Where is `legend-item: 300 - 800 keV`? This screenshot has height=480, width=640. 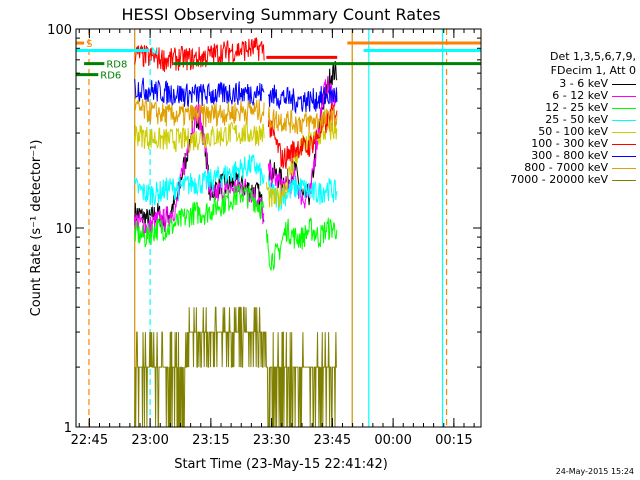 legend-item: 300 - 800 keV is located at coordinates (573, 156).